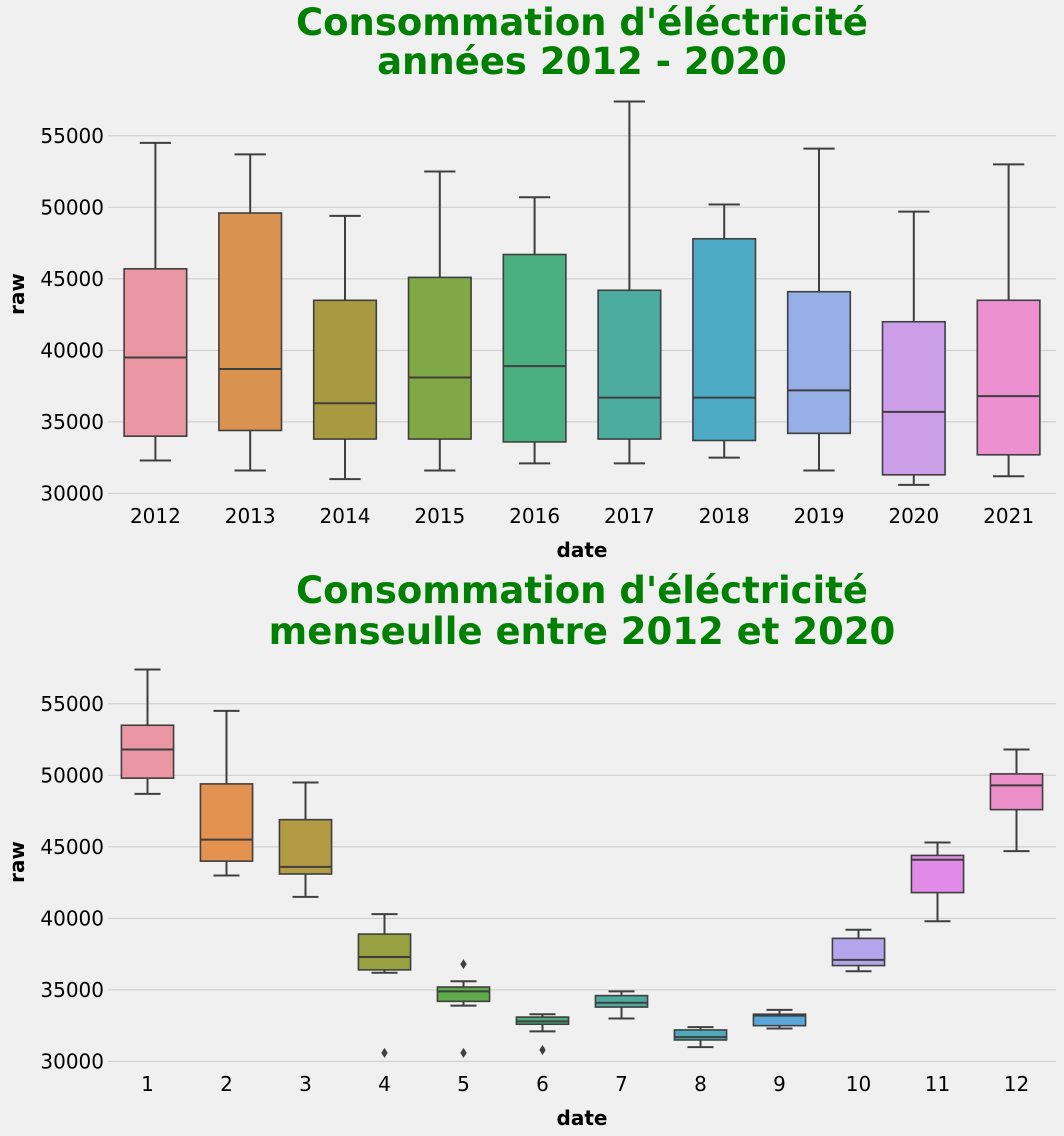  What do you see at coordinates (534, 516) in the screenshot?
I see `x-tick-label: 2016` at bounding box center [534, 516].